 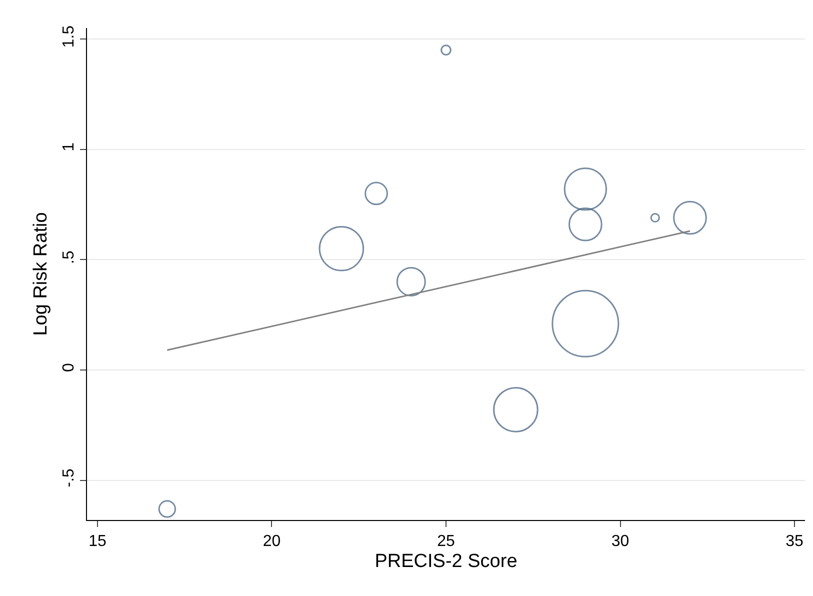 I want to click on x-tick-label: 15, so click(x=97, y=541).